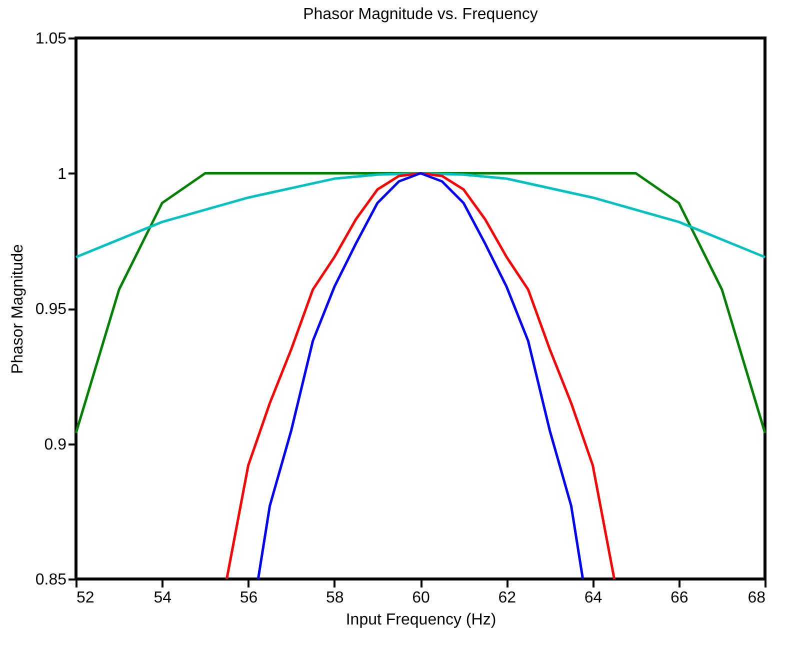 The height and width of the screenshot is (652, 799). What do you see at coordinates (163, 598) in the screenshot?
I see `x-tick-label: 54` at bounding box center [163, 598].